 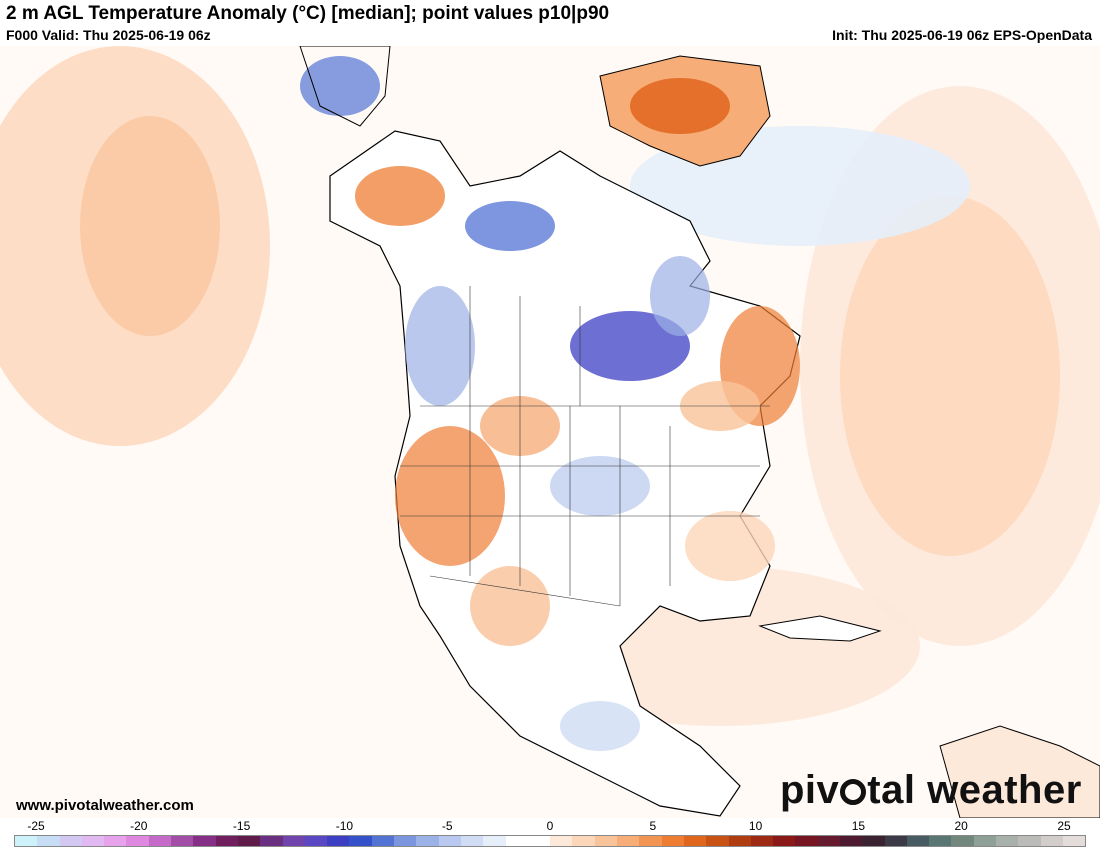 What do you see at coordinates (585, 446) in the screenshot?
I see `boundaries` at bounding box center [585, 446].